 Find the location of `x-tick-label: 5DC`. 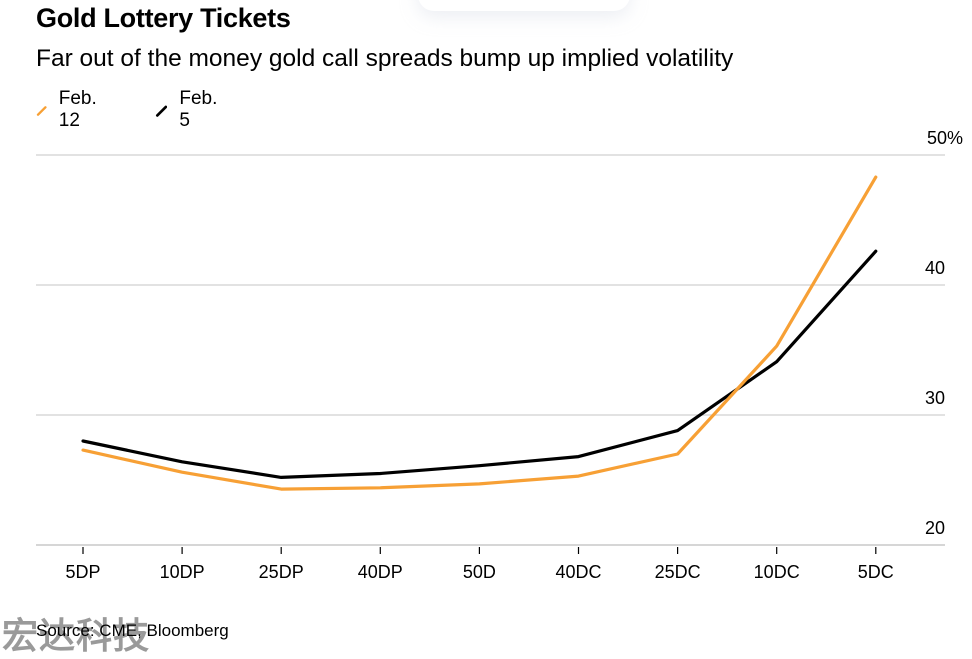

x-tick-label: 5DC is located at coordinates (876, 572).